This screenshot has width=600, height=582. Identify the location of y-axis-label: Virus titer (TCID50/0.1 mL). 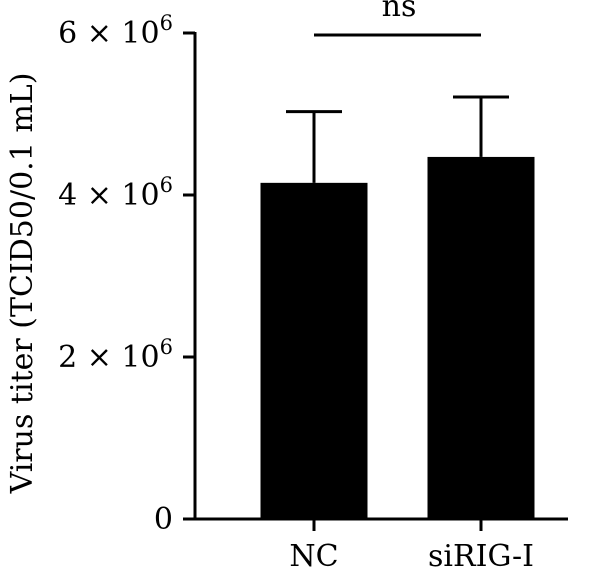
(22, 284).